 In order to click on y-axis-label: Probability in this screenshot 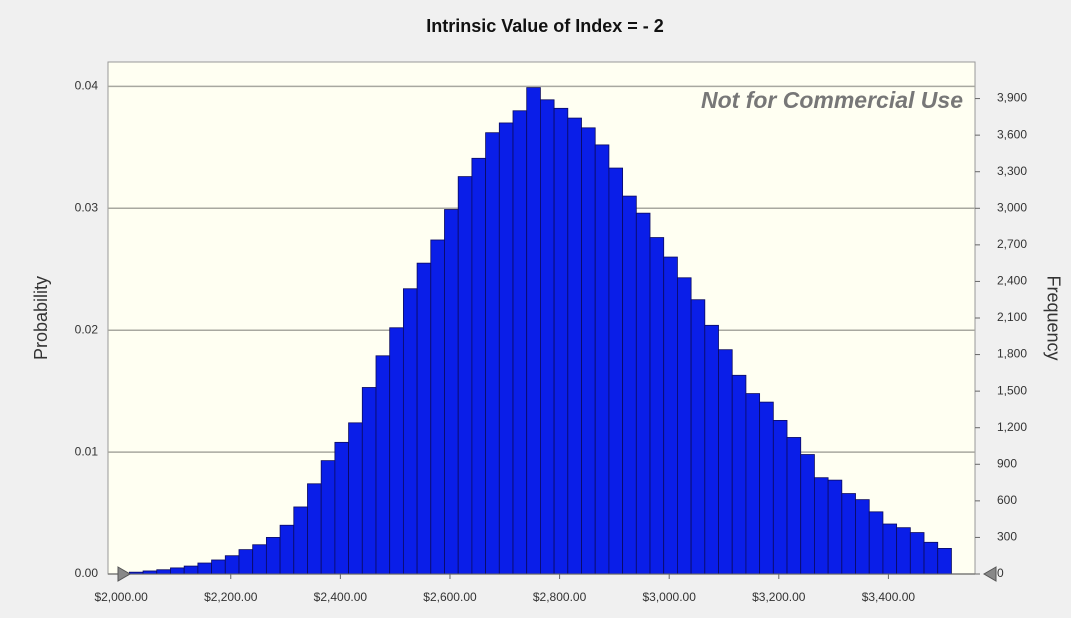, I will do `click(41, 318)`.